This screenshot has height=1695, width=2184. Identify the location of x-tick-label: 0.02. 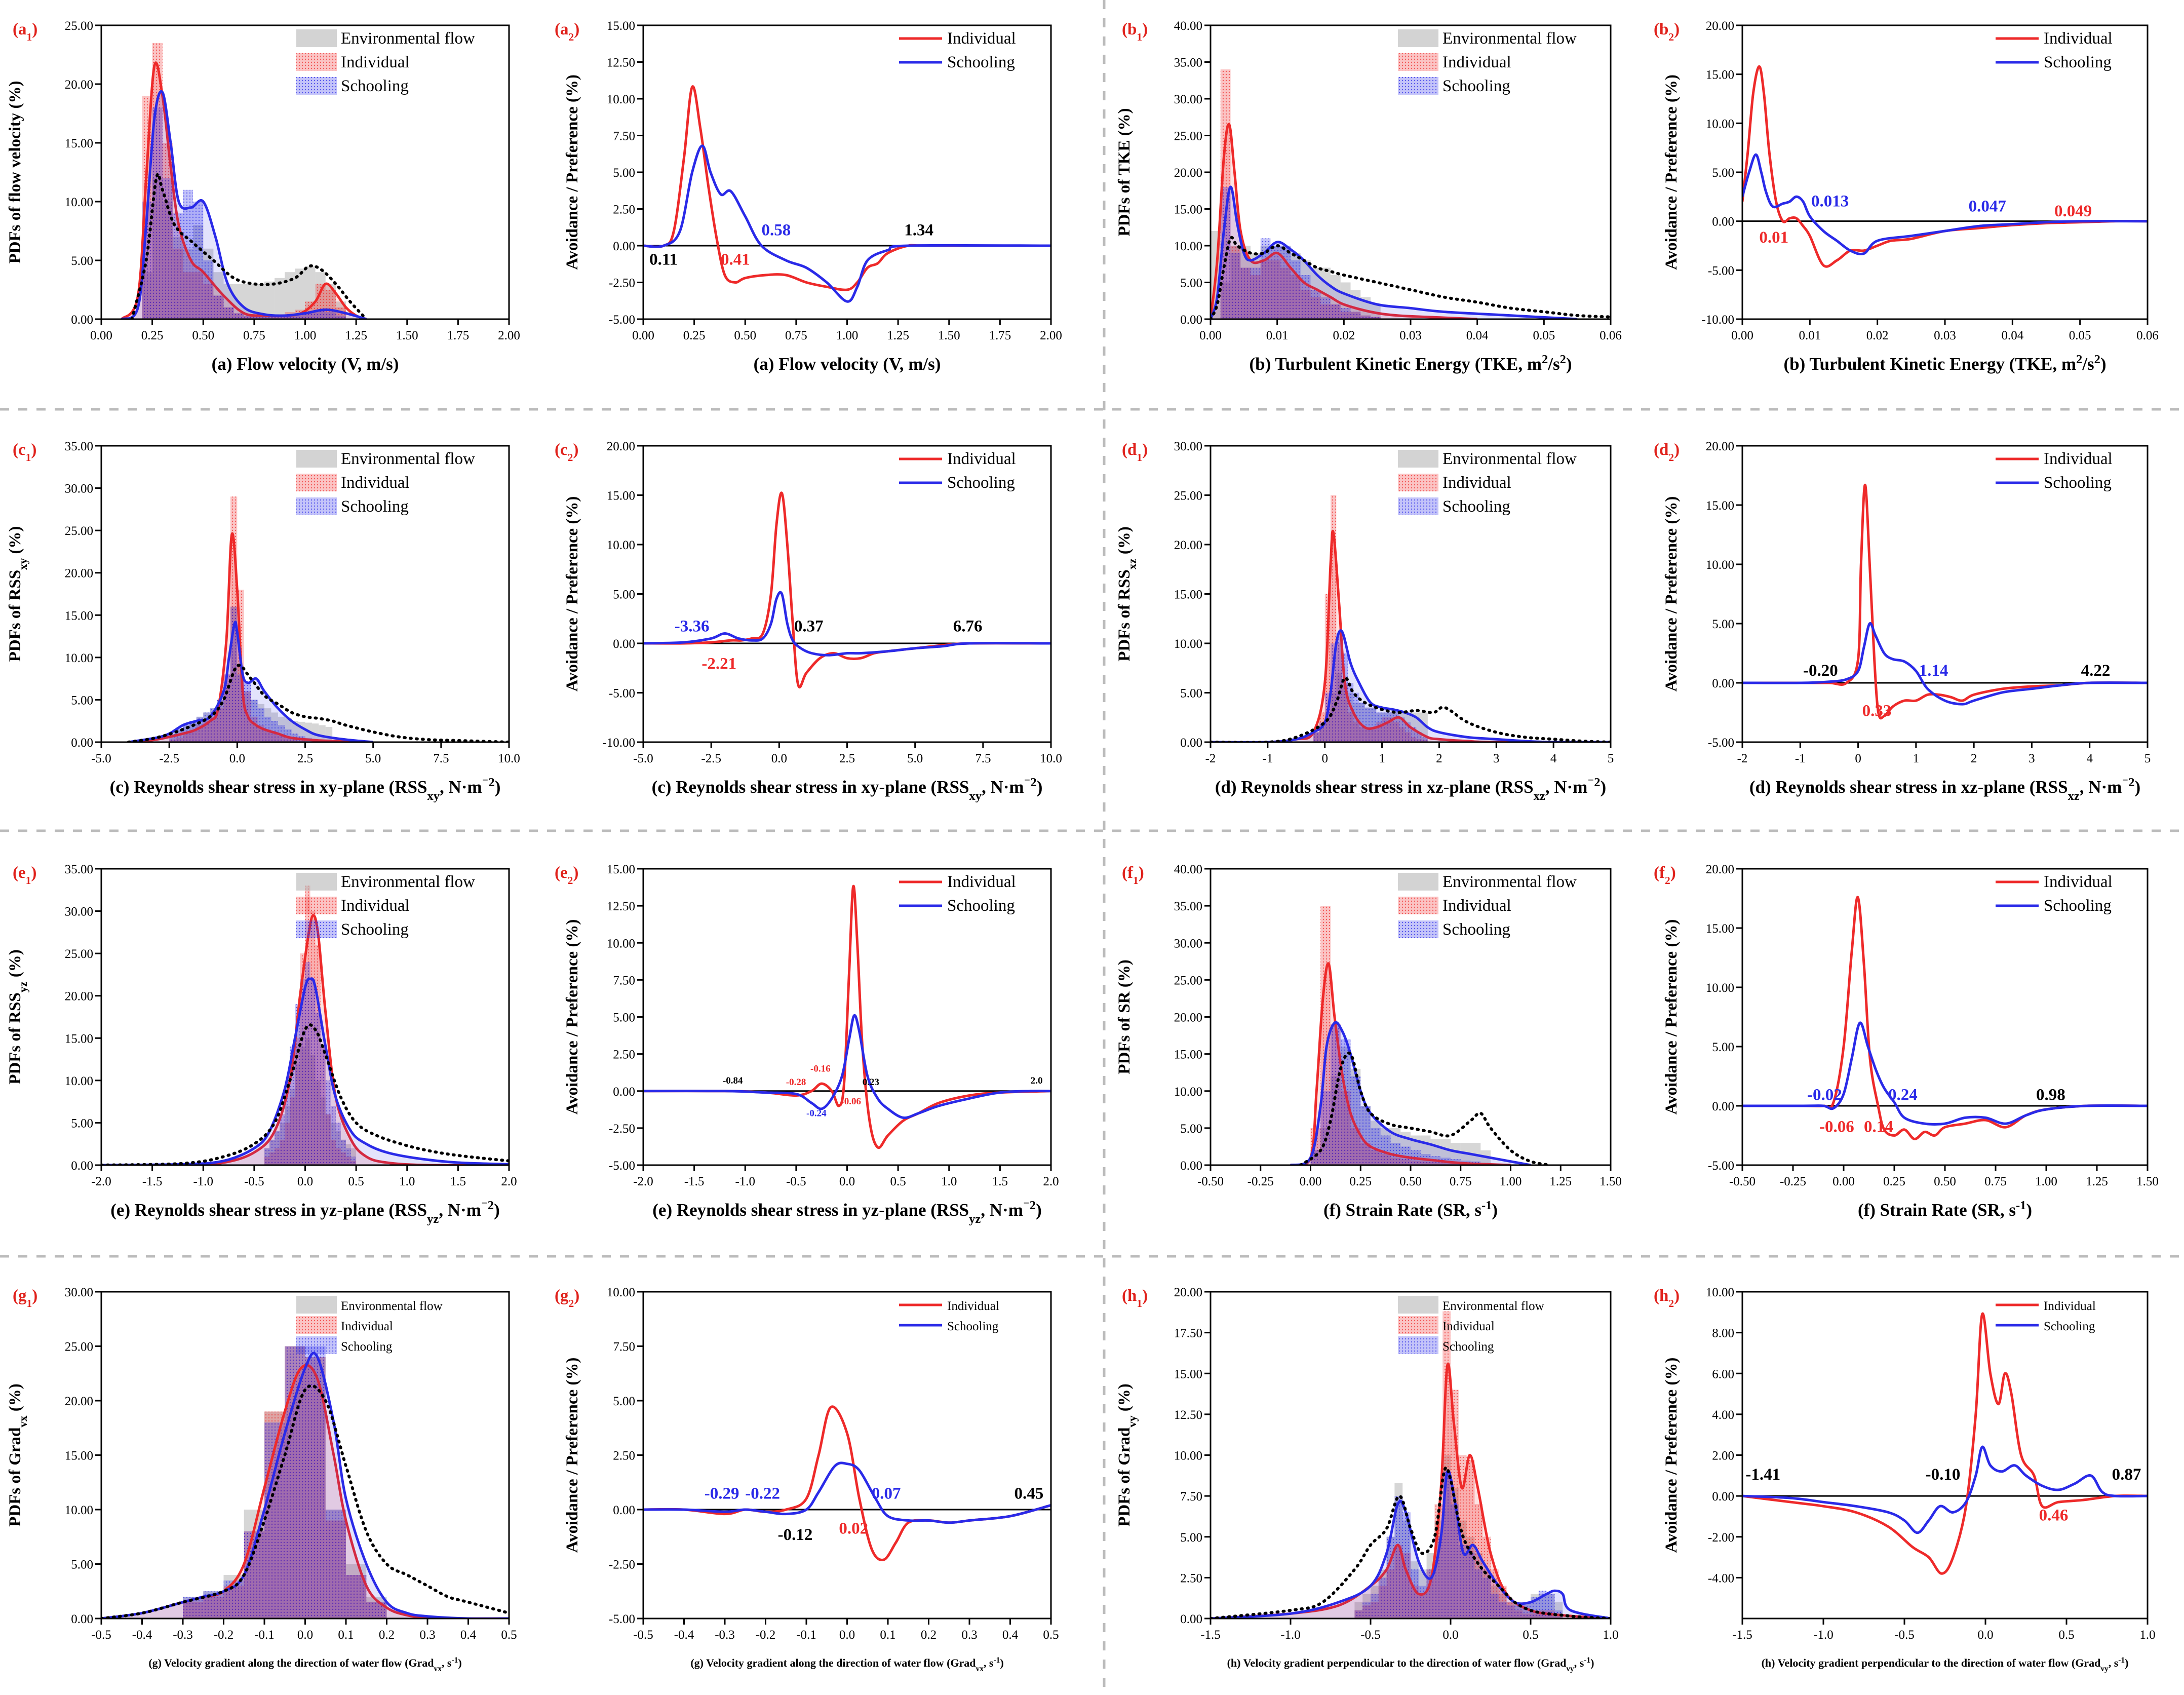
(1344, 335).